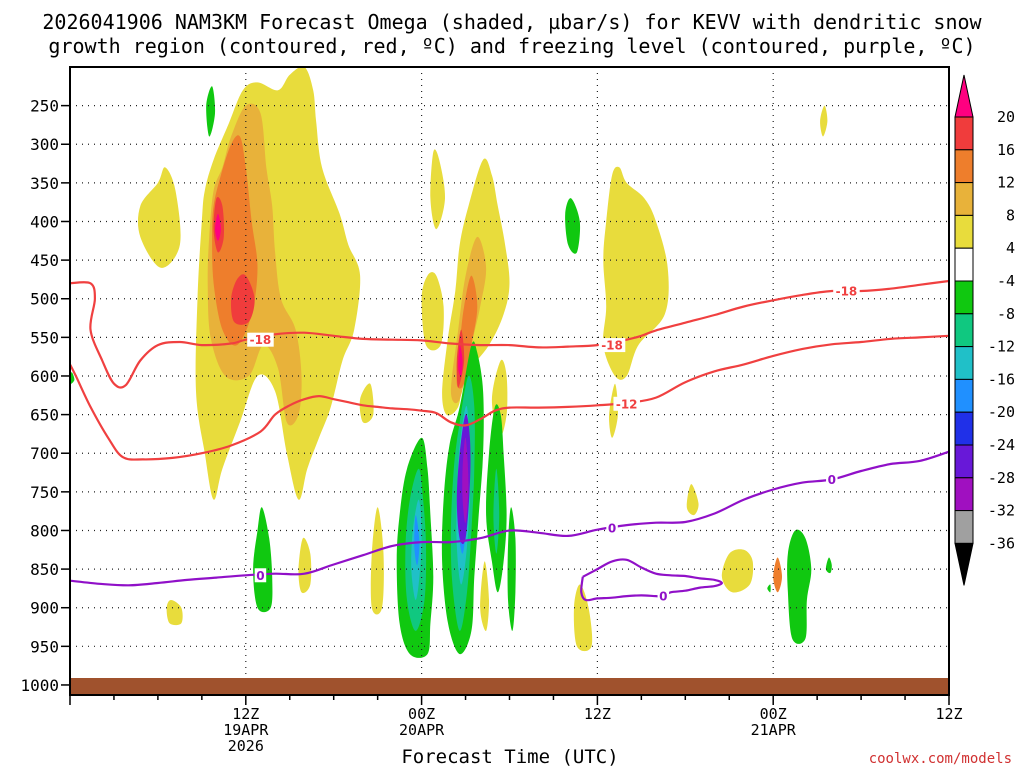  I want to click on ytick-label-1000: 1000, so click(39, 685).